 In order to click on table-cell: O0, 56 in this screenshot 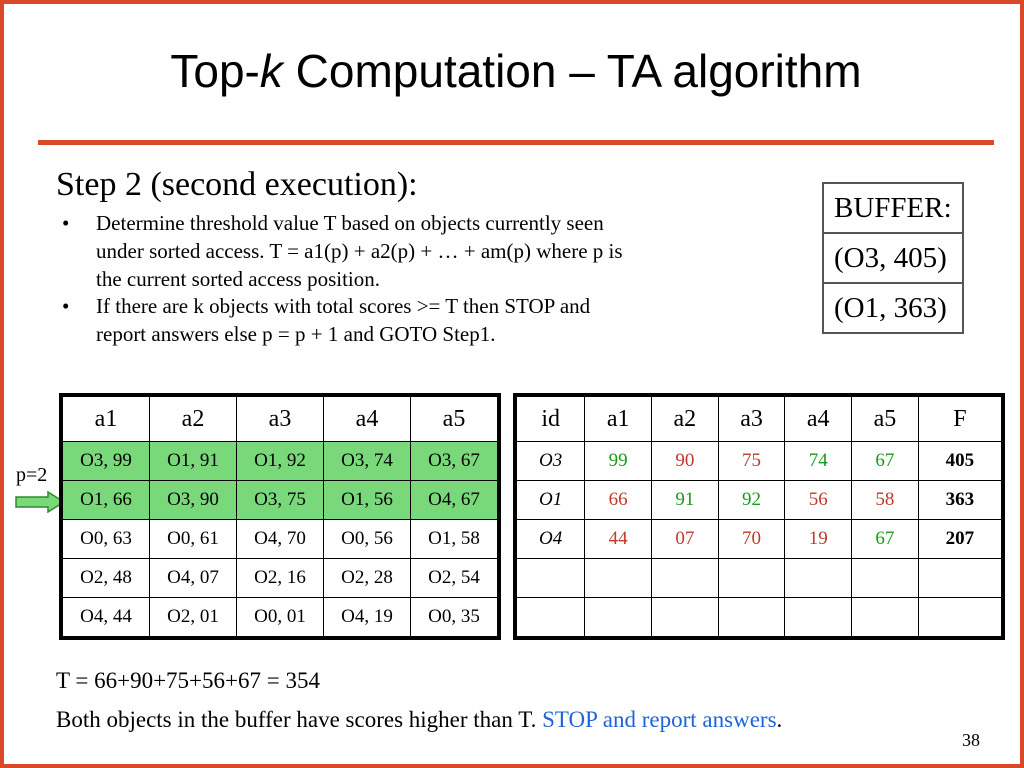, I will do `click(367, 539)`.